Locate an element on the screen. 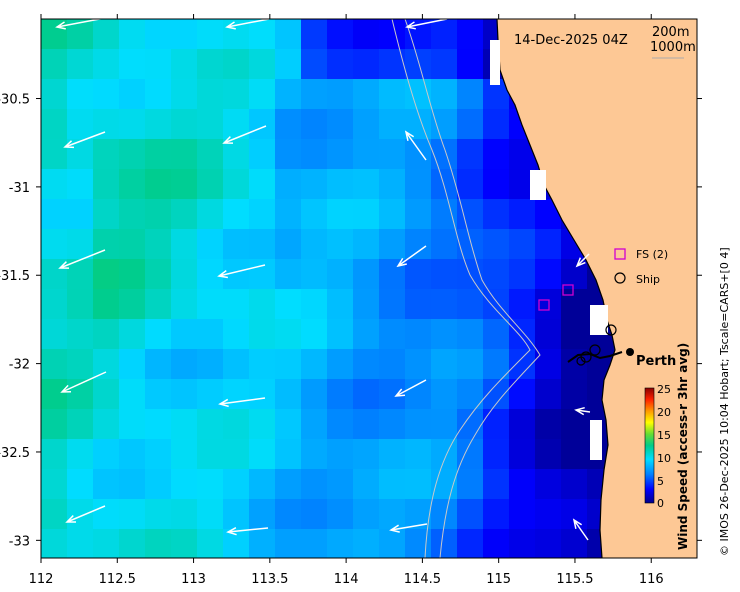 This screenshot has height=592, width=740. isobath-legend-1000m: 1000m is located at coordinates (673, 47).